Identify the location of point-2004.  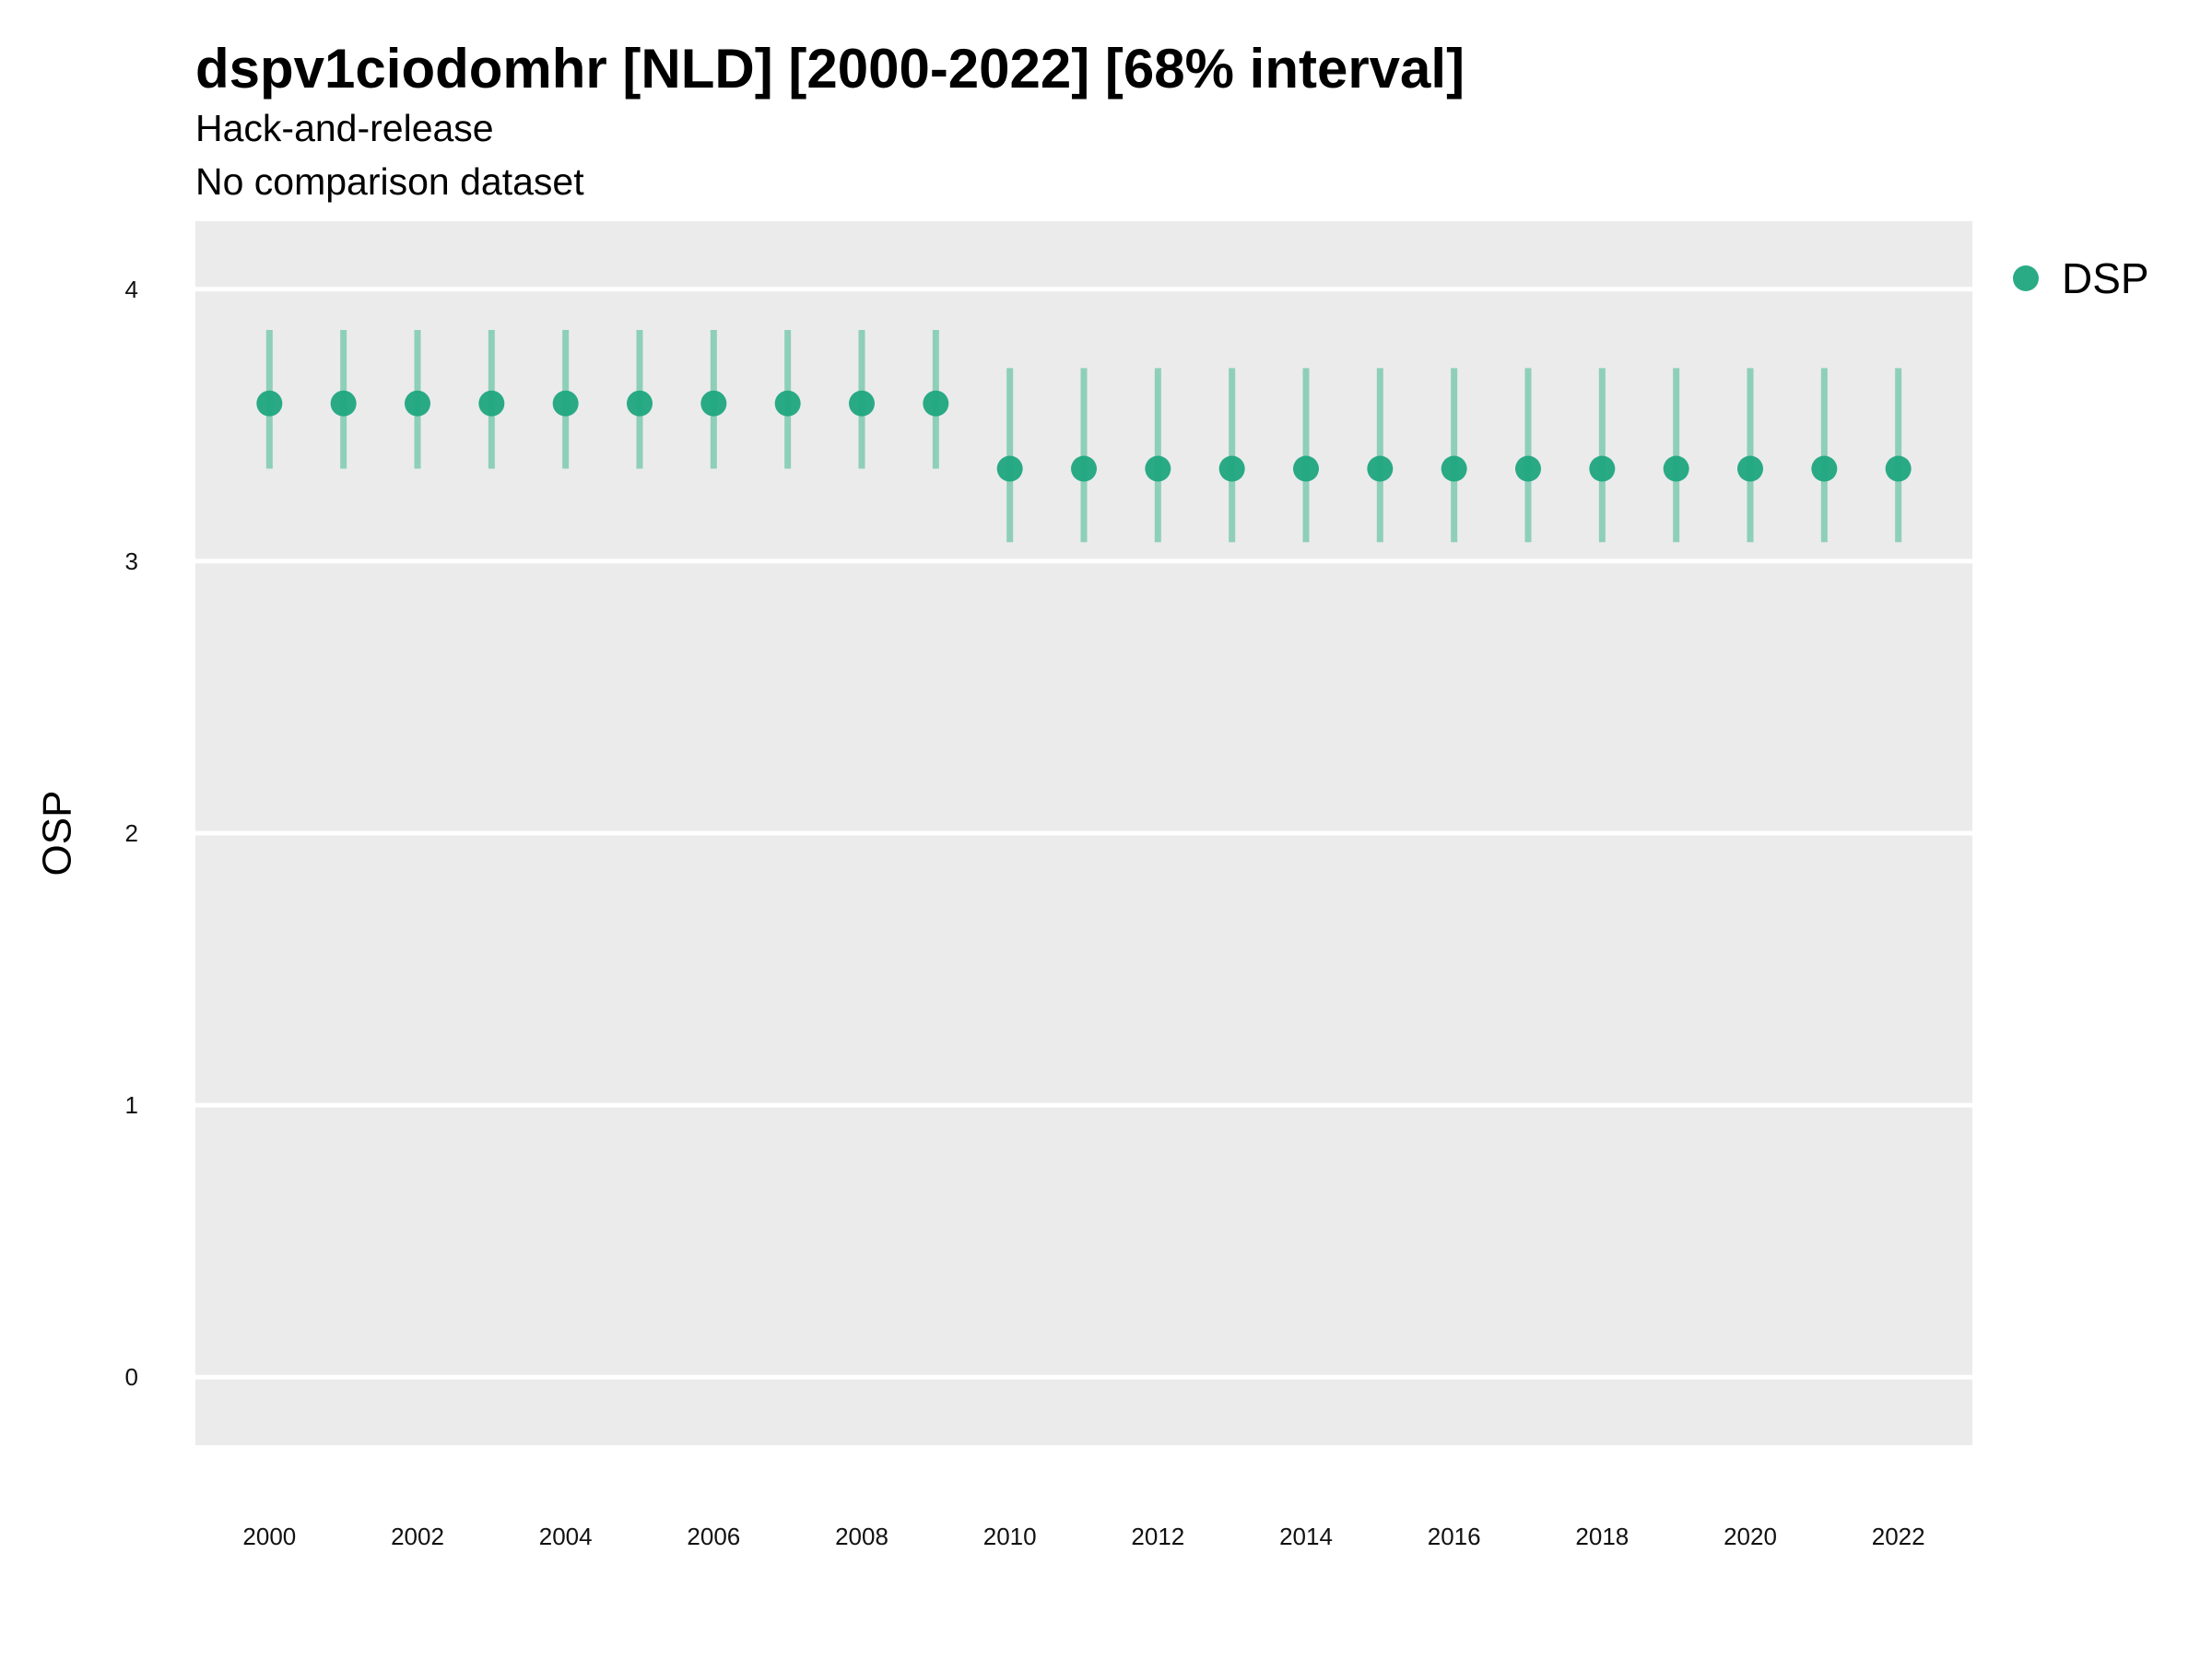
(565, 403).